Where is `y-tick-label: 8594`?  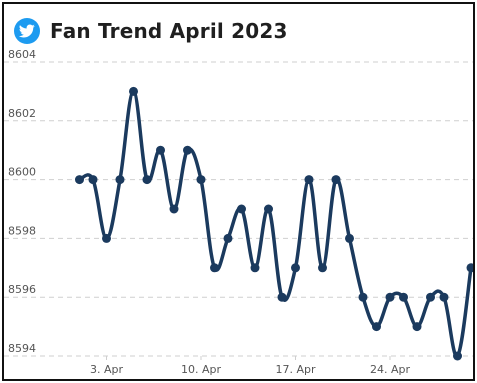
y-tick-label: 8594 is located at coordinates (22, 348).